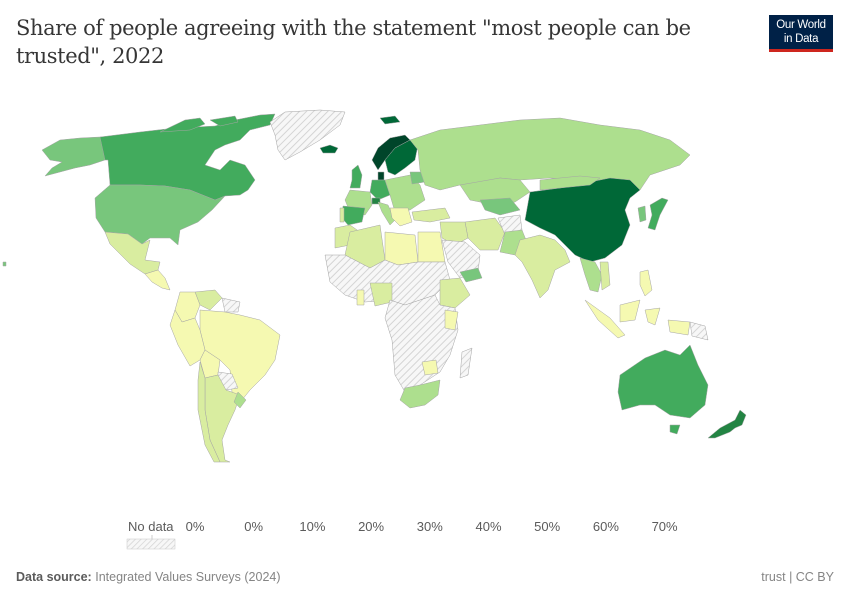 This screenshot has height=600, width=850. Describe the element at coordinates (495, 191) in the screenshot. I see `region-kazakhstan` at that location.